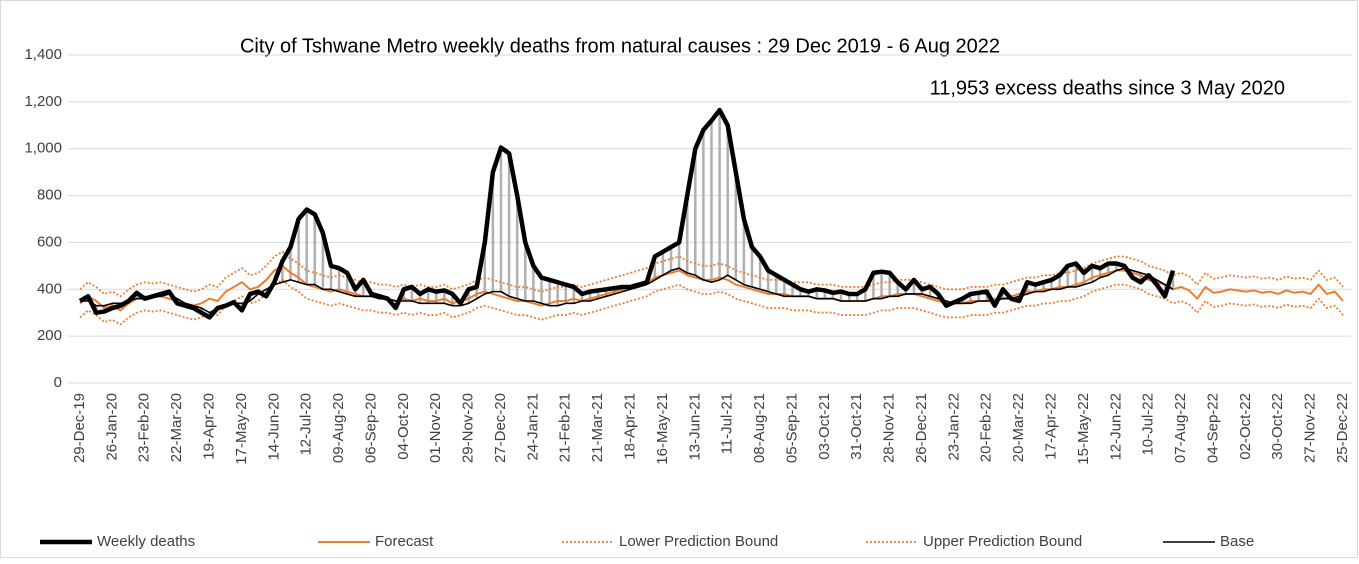  Describe the element at coordinates (146, 541) in the screenshot. I see `legend-label: Weekly deaths` at that location.